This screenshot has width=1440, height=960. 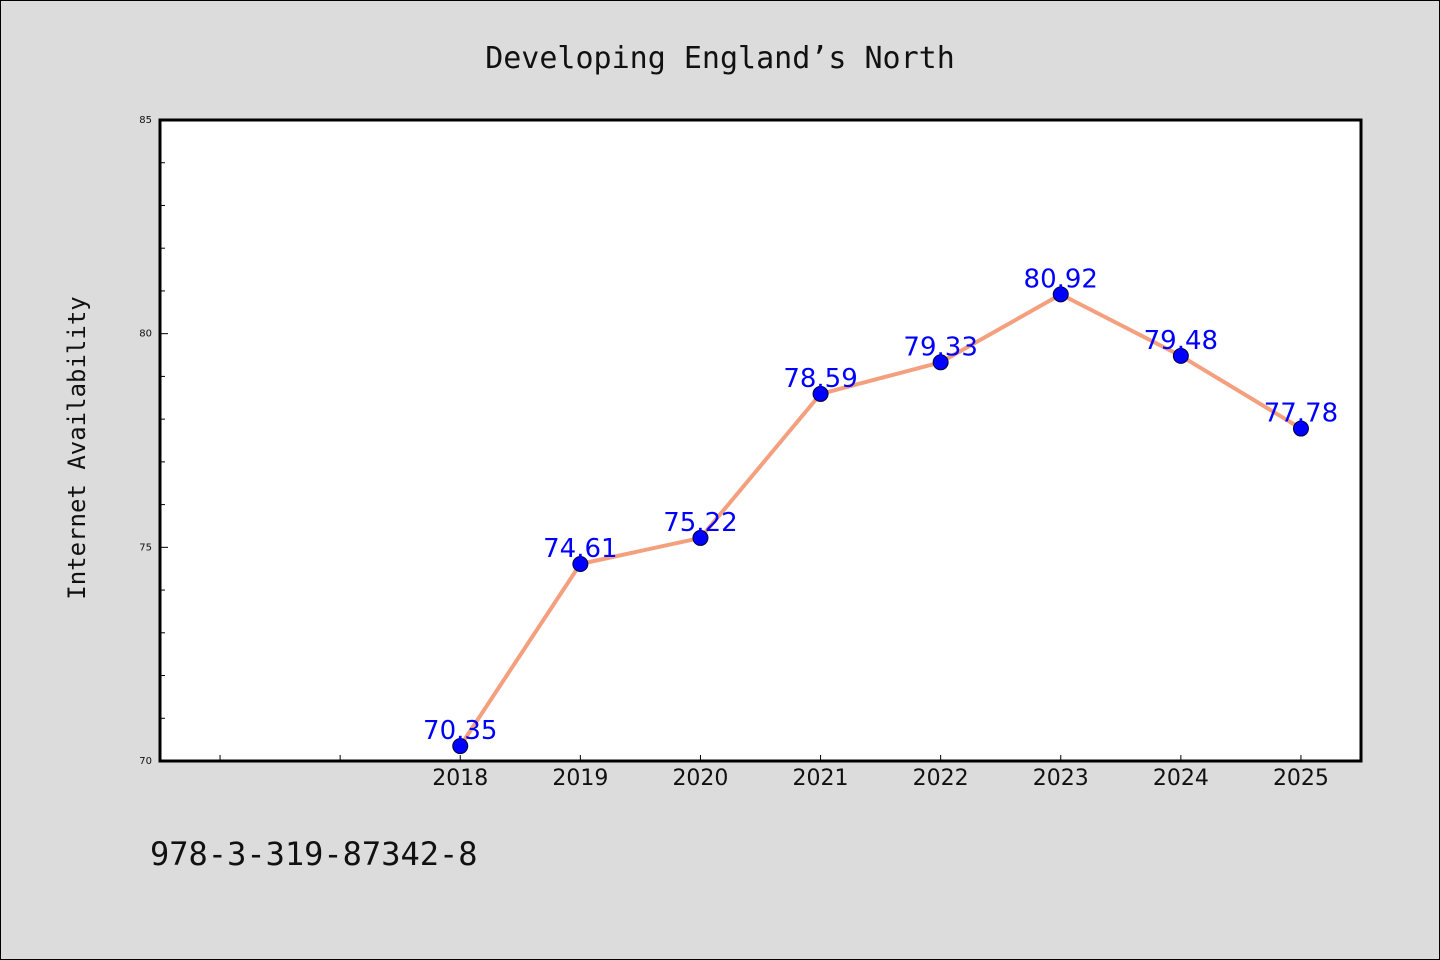 What do you see at coordinates (580, 778) in the screenshot?
I see `x-tick-label: 2019` at bounding box center [580, 778].